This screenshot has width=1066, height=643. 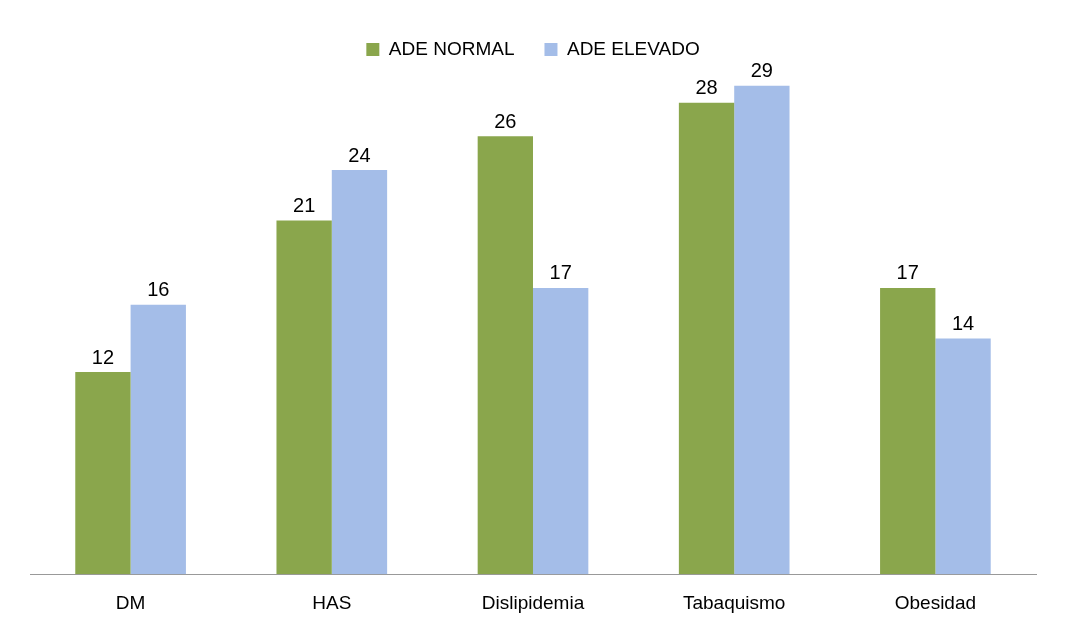 I want to click on legend-label: ADE NORMAL, so click(x=451, y=48).